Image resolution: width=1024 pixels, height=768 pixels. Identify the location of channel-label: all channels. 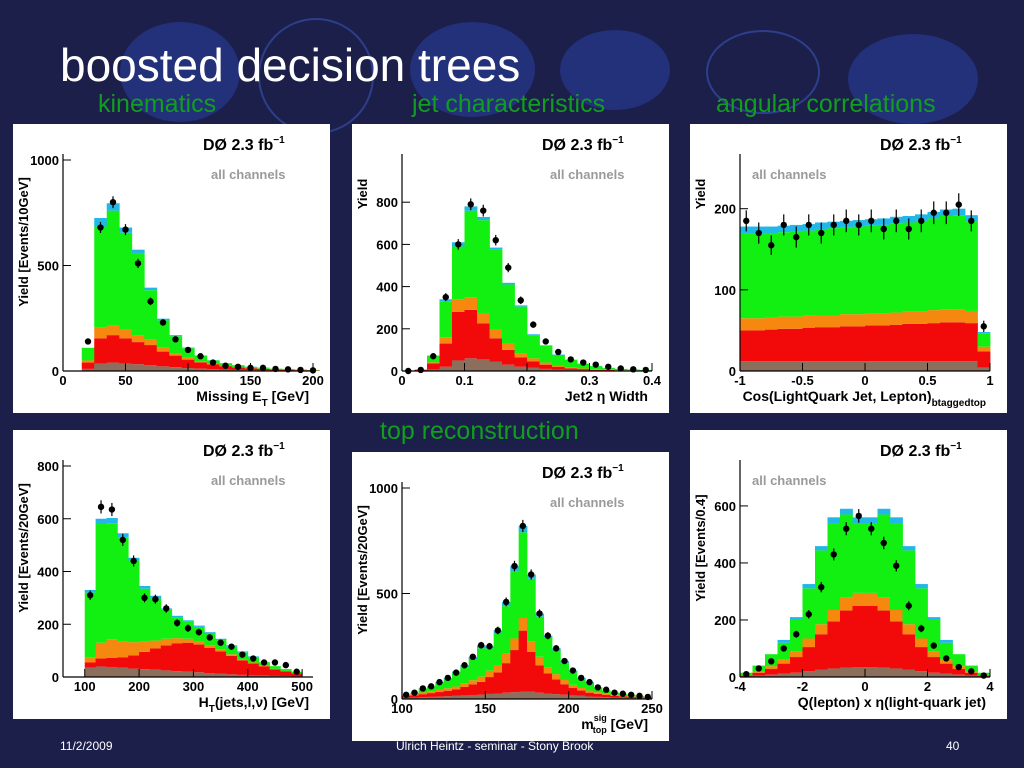
(587, 174).